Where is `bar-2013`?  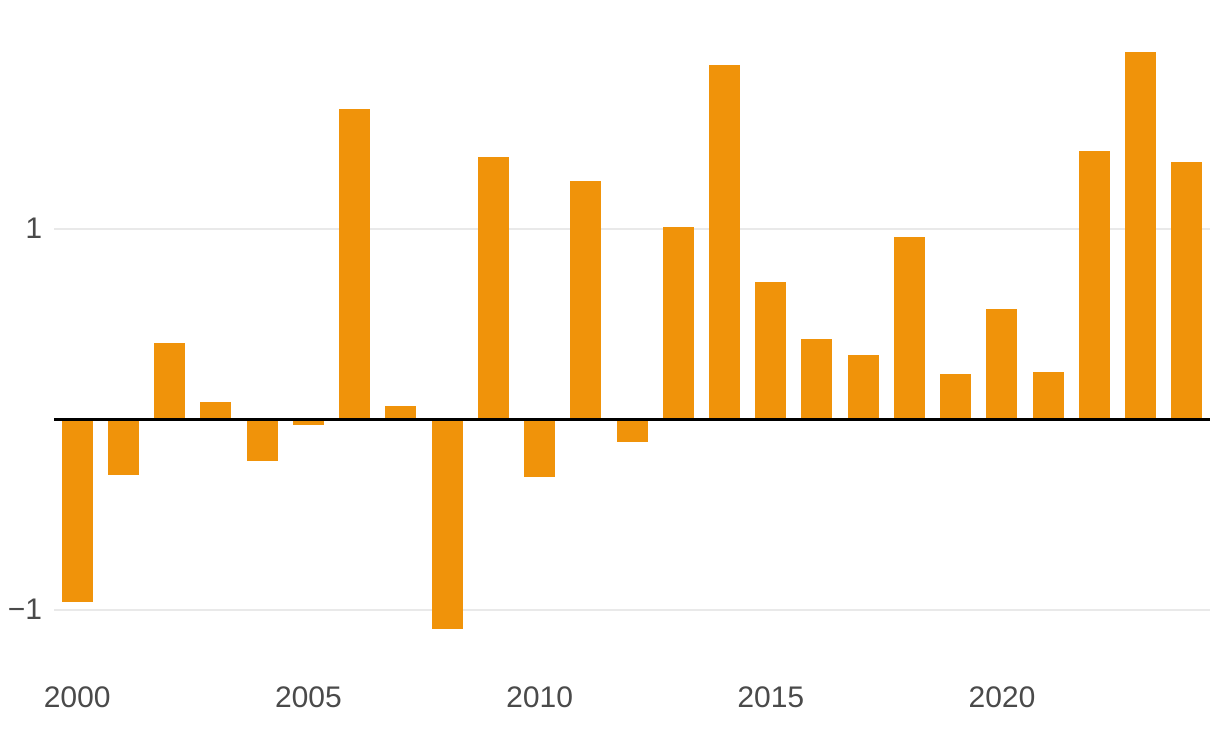 bar-2013 is located at coordinates (678, 323).